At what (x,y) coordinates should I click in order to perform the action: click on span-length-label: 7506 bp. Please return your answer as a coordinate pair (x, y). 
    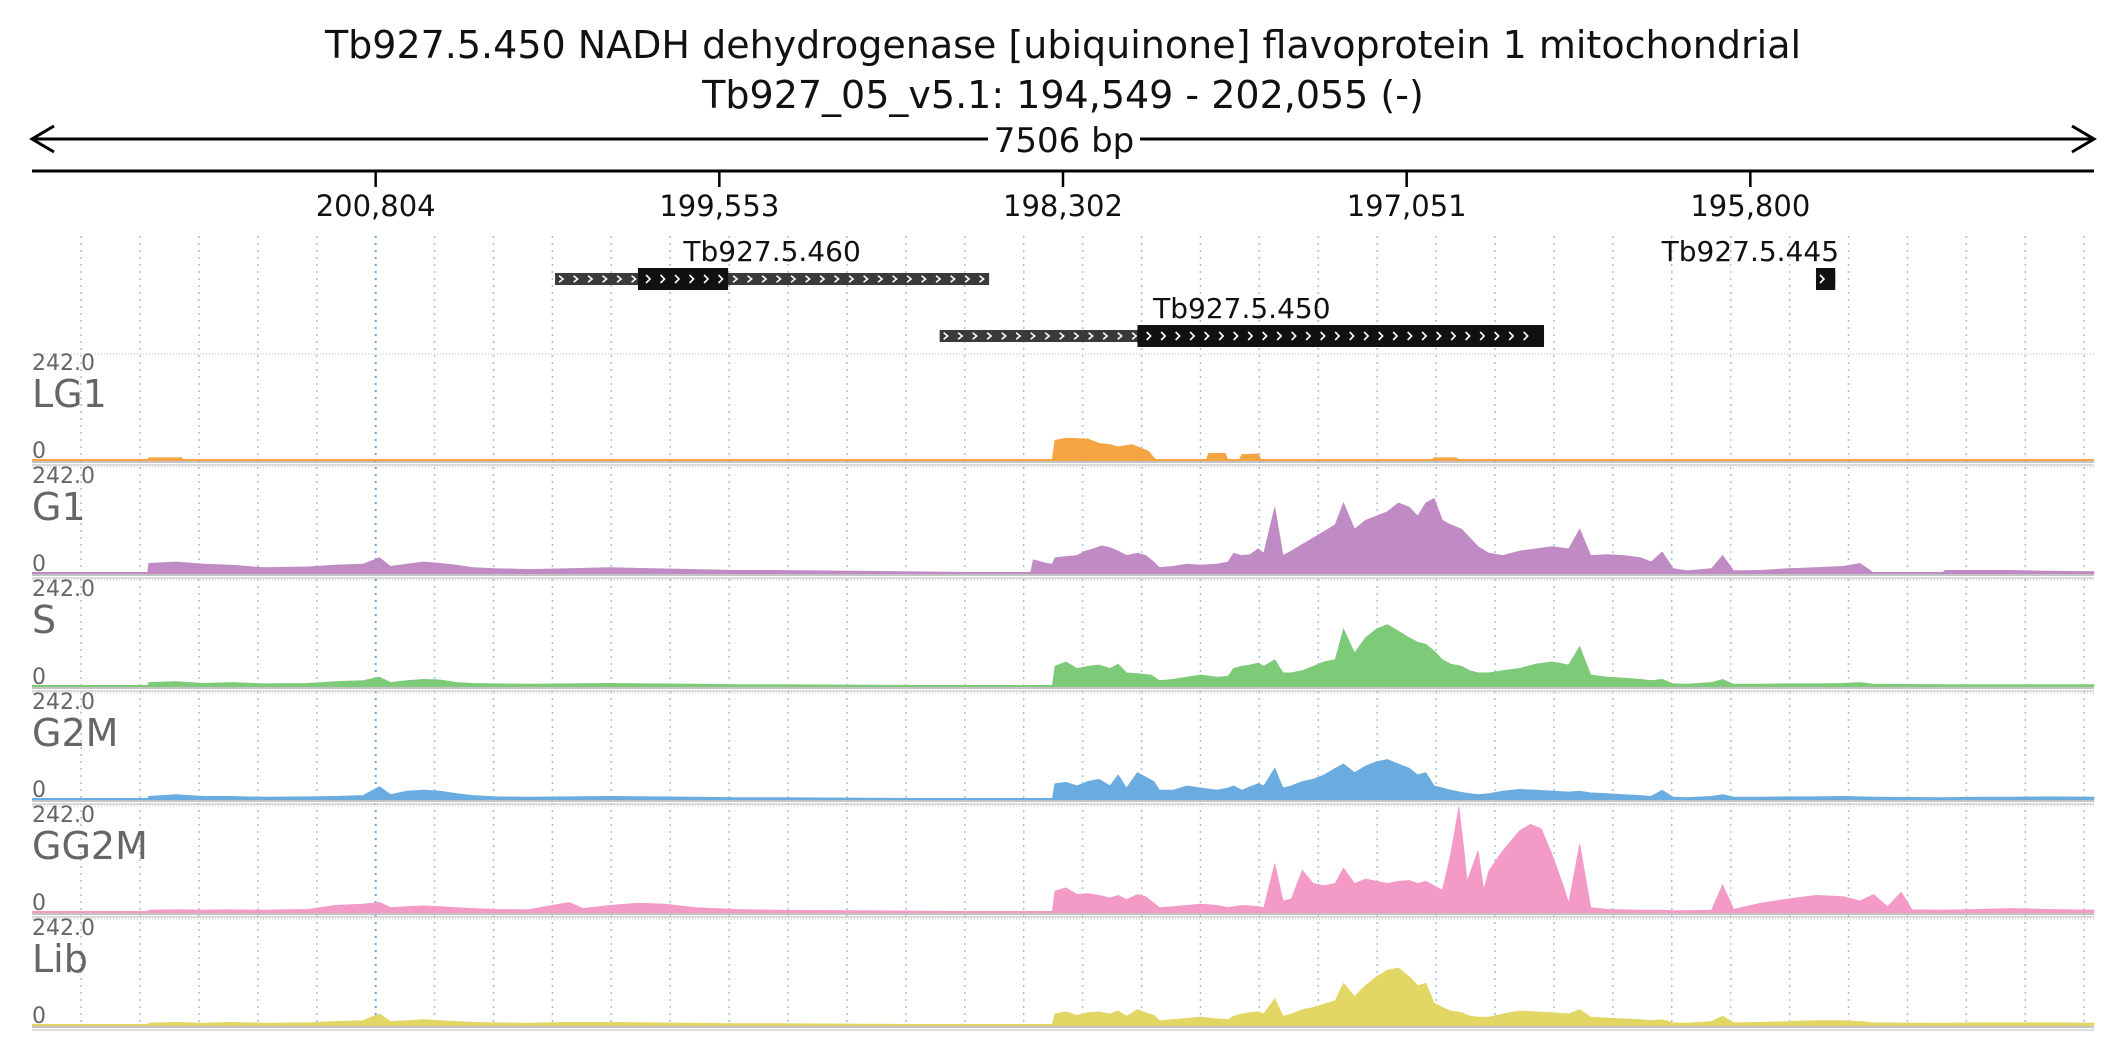
    Looking at the image, I should click on (1064, 141).